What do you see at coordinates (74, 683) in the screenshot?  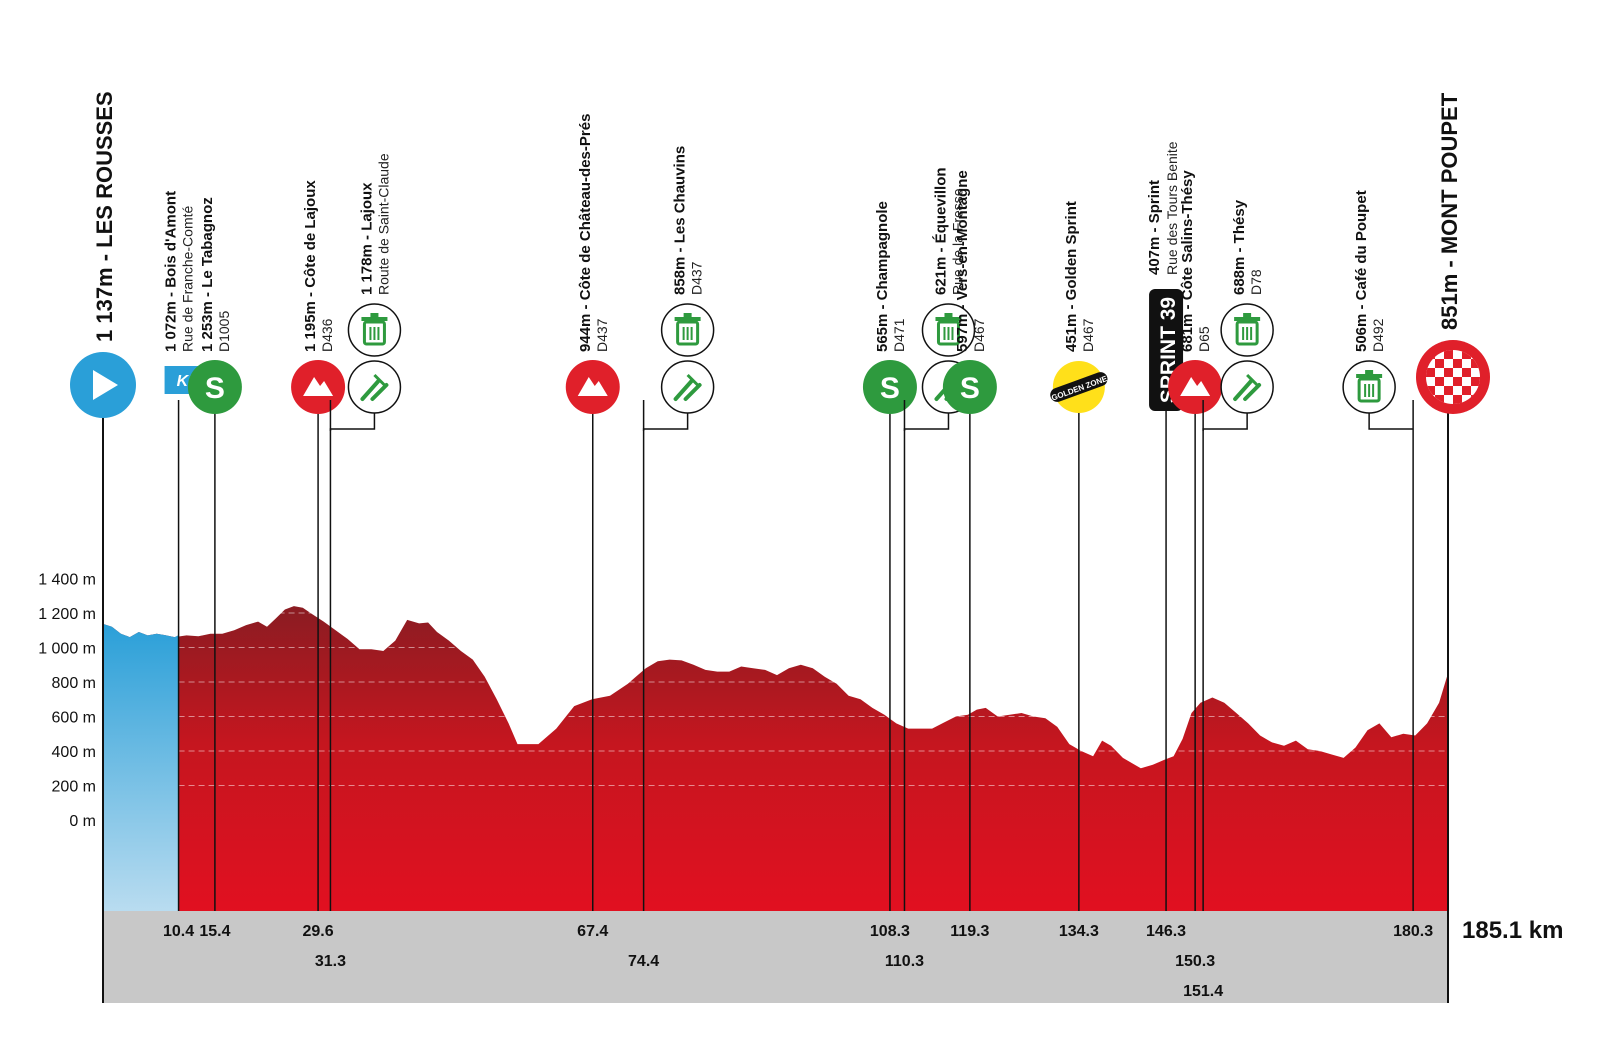 I see `y-tick-label: 800 m` at bounding box center [74, 683].